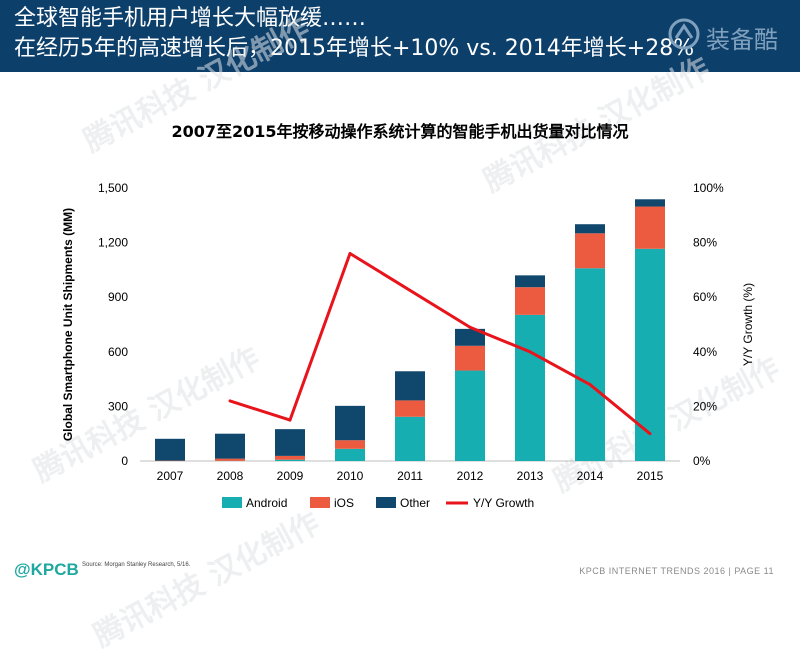 The width and height of the screenshot is (800, 655). I want to click on legend-label: Android, so click(266, 503).